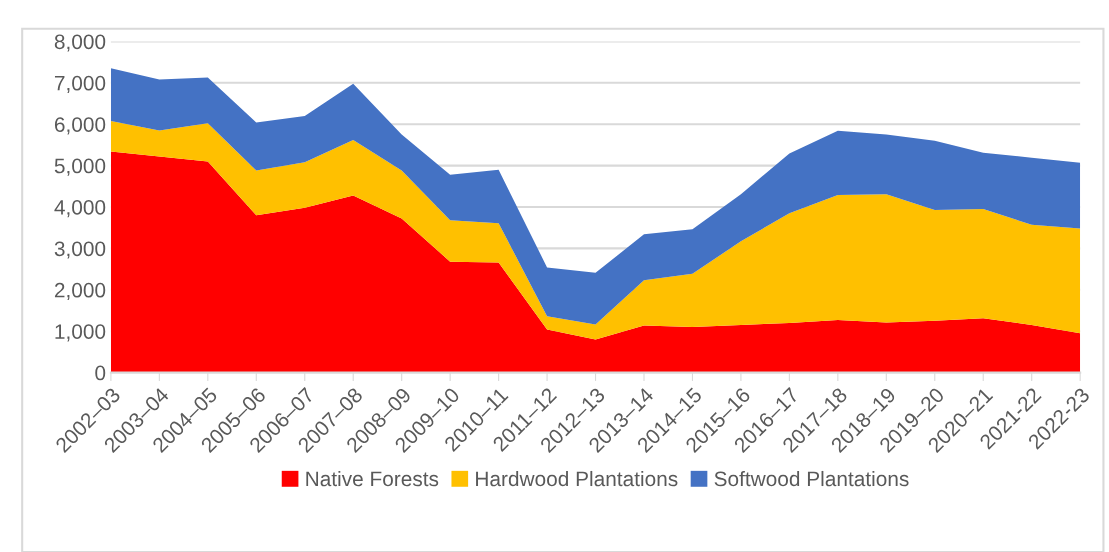  Describe the element at coordinates (80, 209) in the screenshot. I see `y-tick-label: 4,000` at that location.